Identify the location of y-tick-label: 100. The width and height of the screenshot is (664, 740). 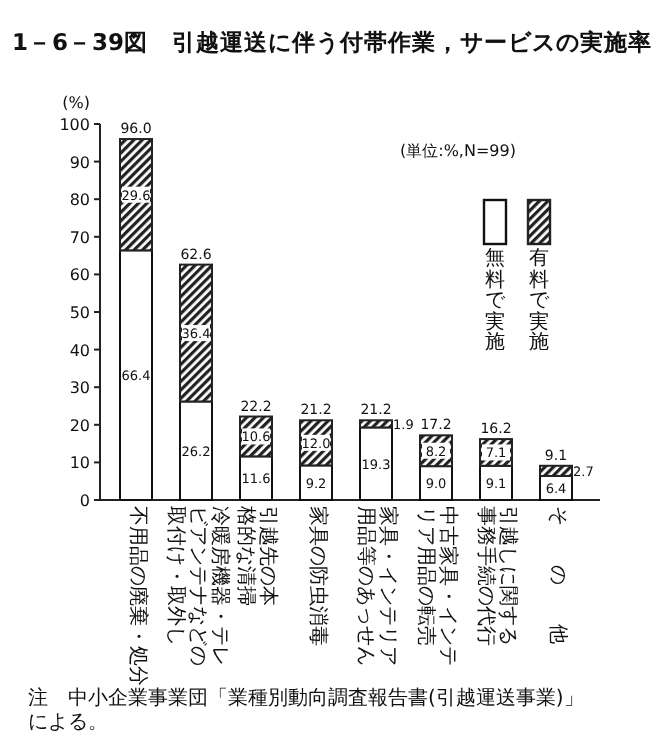
(74, 125).